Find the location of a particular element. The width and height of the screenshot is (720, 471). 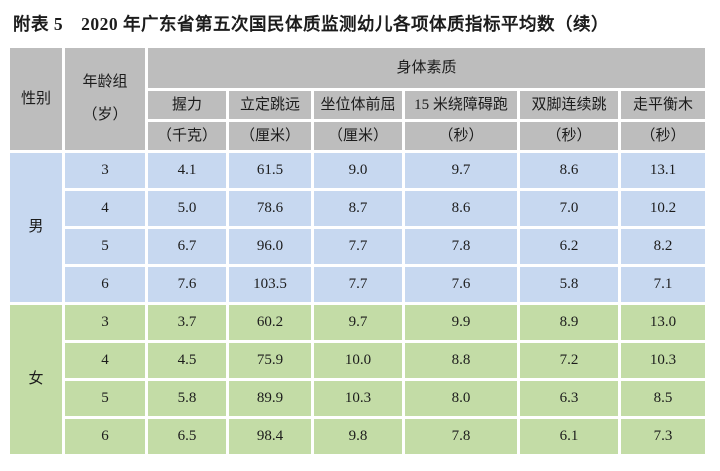

value-cell: 98.4 is located at coordinates (270, 436).